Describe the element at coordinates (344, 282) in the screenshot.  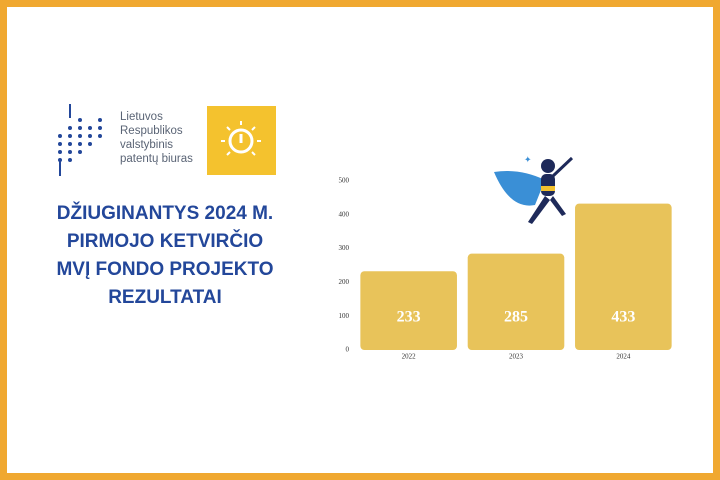
I see `y-tick-label: 200` at that location.